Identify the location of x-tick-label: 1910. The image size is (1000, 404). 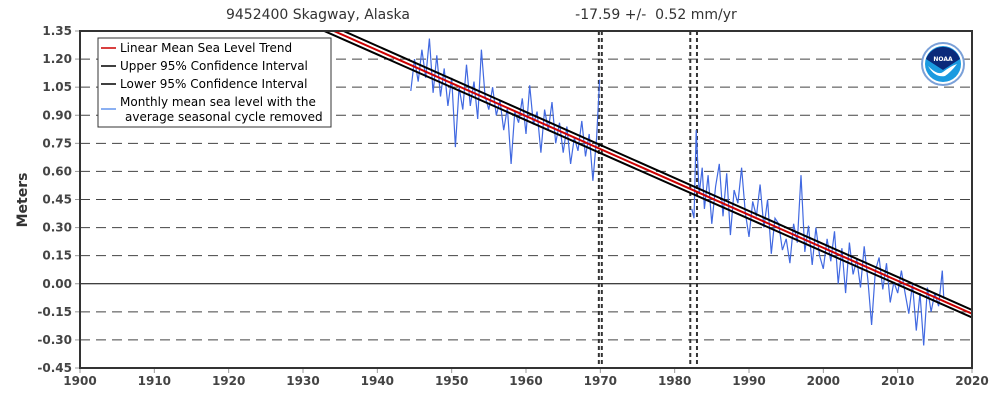
(154, 381).